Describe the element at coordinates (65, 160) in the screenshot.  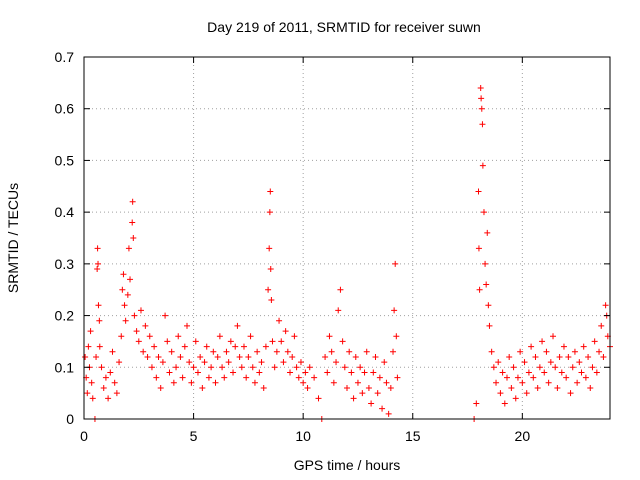
I see `y-tick-label: 0.5` at that location.